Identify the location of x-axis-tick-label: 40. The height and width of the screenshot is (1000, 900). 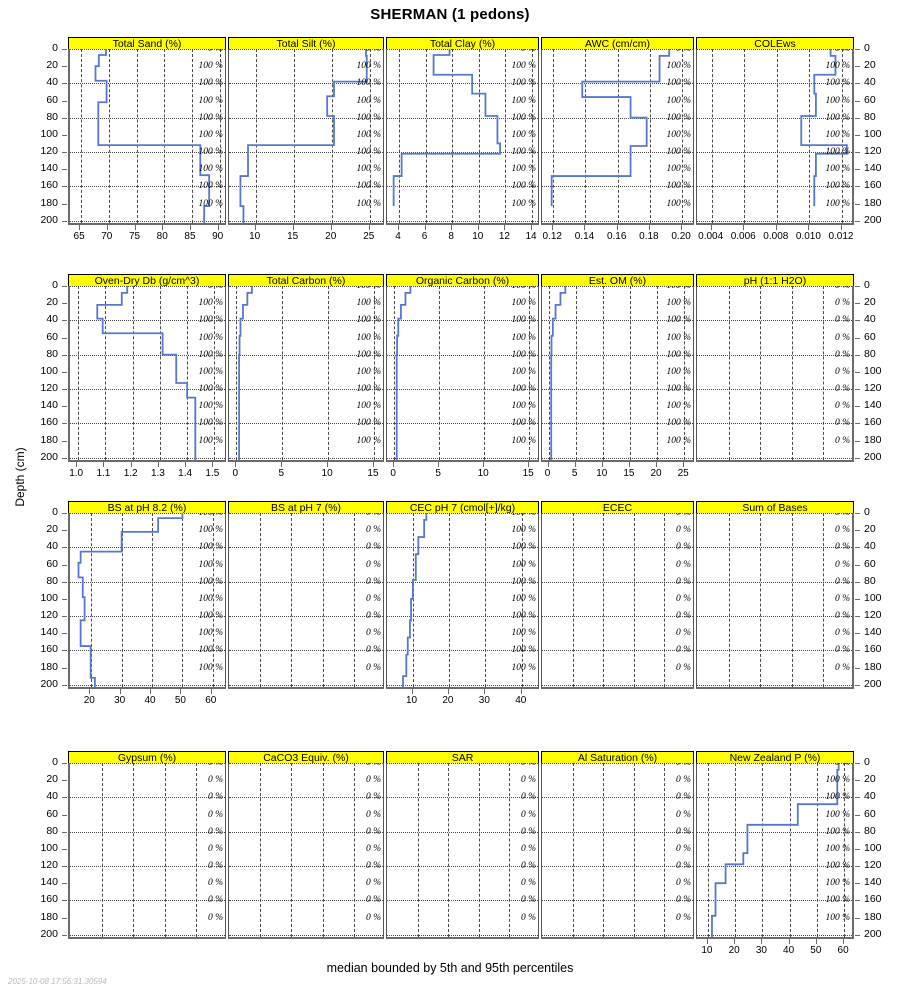
(521, 700).